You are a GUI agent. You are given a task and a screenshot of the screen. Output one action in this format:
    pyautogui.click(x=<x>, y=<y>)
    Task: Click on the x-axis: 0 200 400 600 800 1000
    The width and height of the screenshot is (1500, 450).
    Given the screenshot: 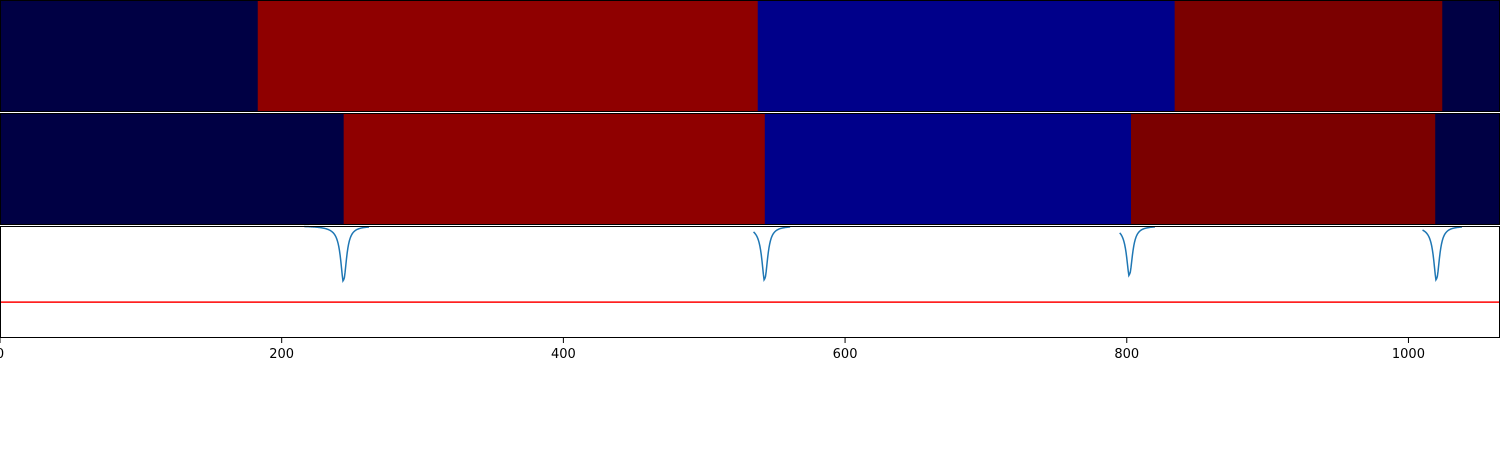 What is the action you would take?
    pyautogui.click(x=712, y=350)
    